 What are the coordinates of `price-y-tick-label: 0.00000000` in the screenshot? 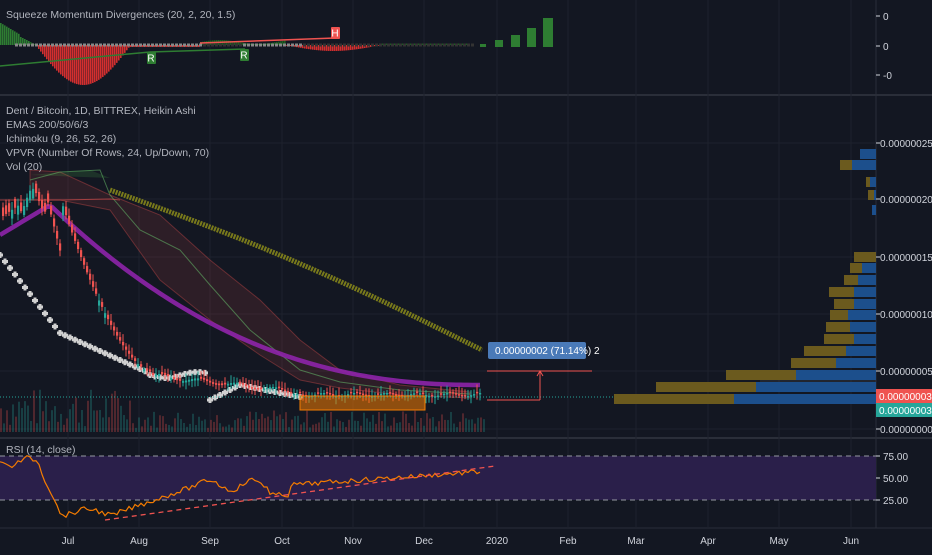 It's located at (906, 430).